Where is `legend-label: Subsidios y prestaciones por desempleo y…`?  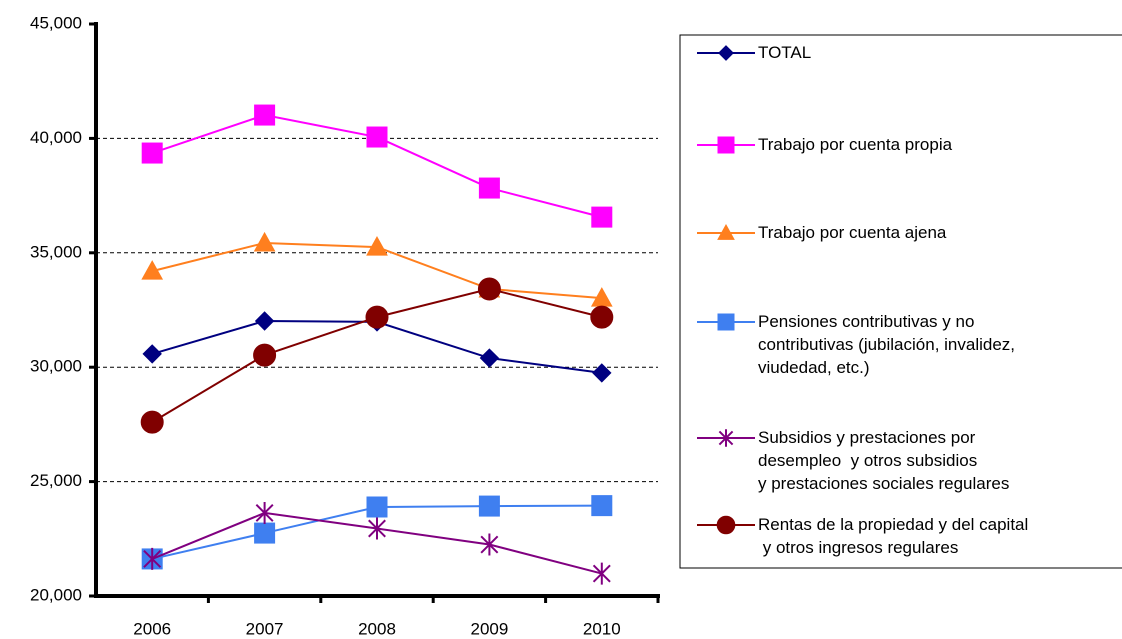 legend-label: Subsidios y prestaciones por desempleo y… is located at coordinates (884, 460).